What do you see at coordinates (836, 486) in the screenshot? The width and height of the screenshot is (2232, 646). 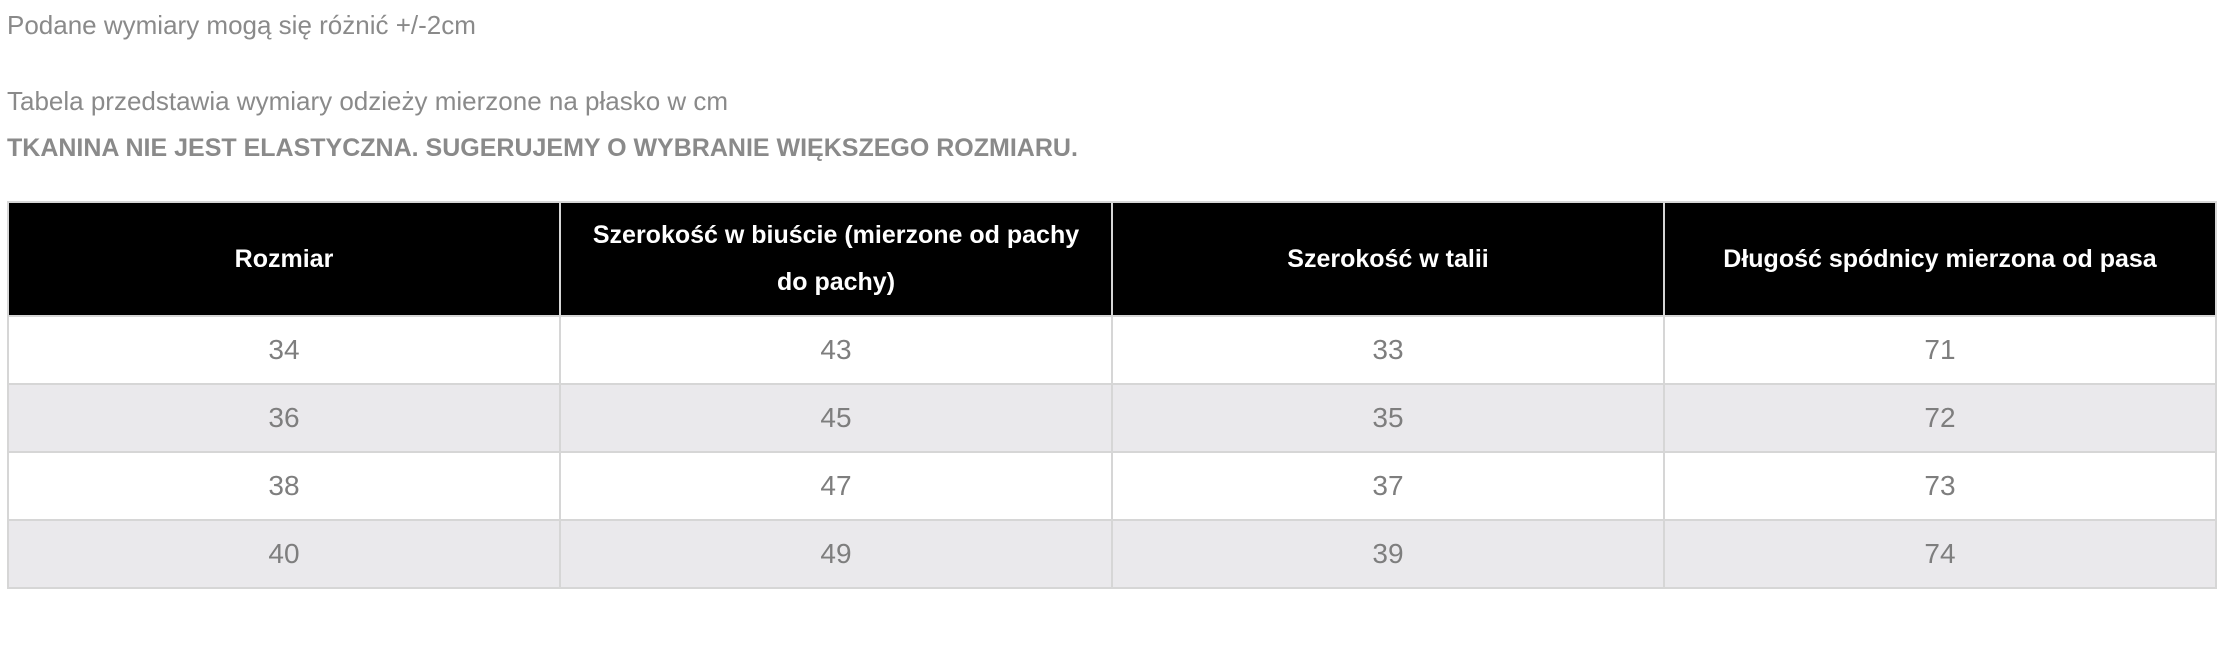 I see `cell-bust: 47` at bounding box center [836, 486].